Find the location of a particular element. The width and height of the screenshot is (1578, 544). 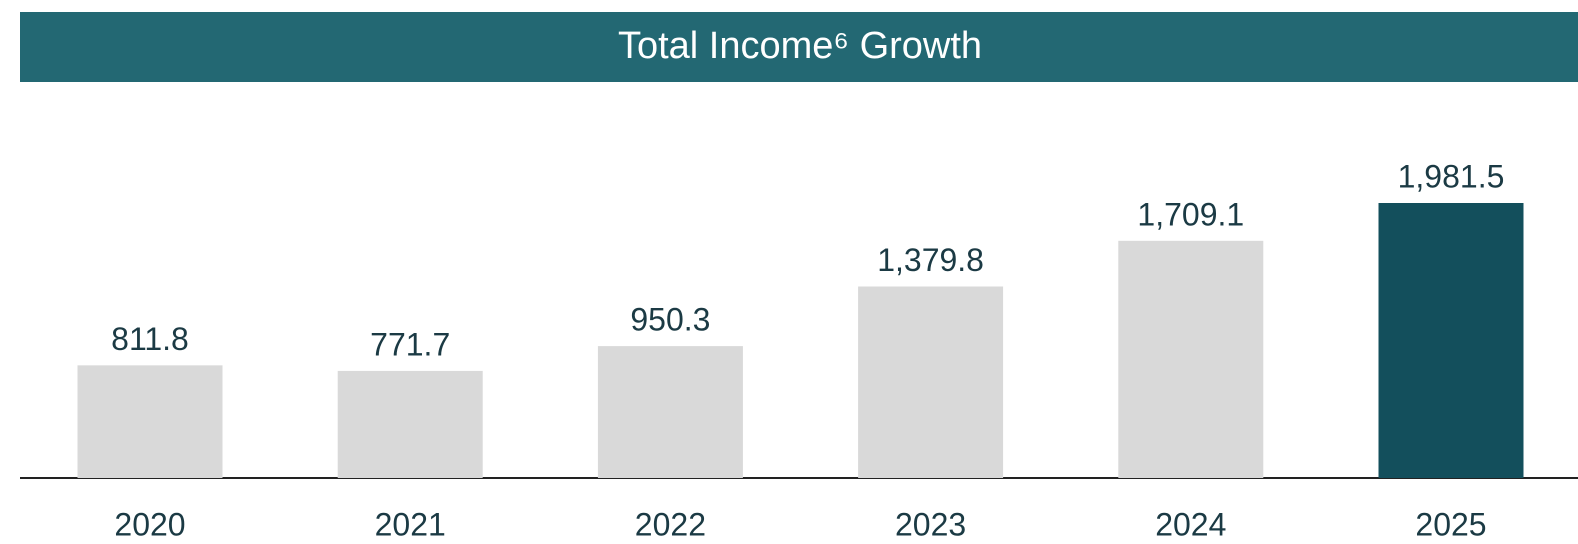

value-label: 1,379.8 is located at coordinates (930, 260).